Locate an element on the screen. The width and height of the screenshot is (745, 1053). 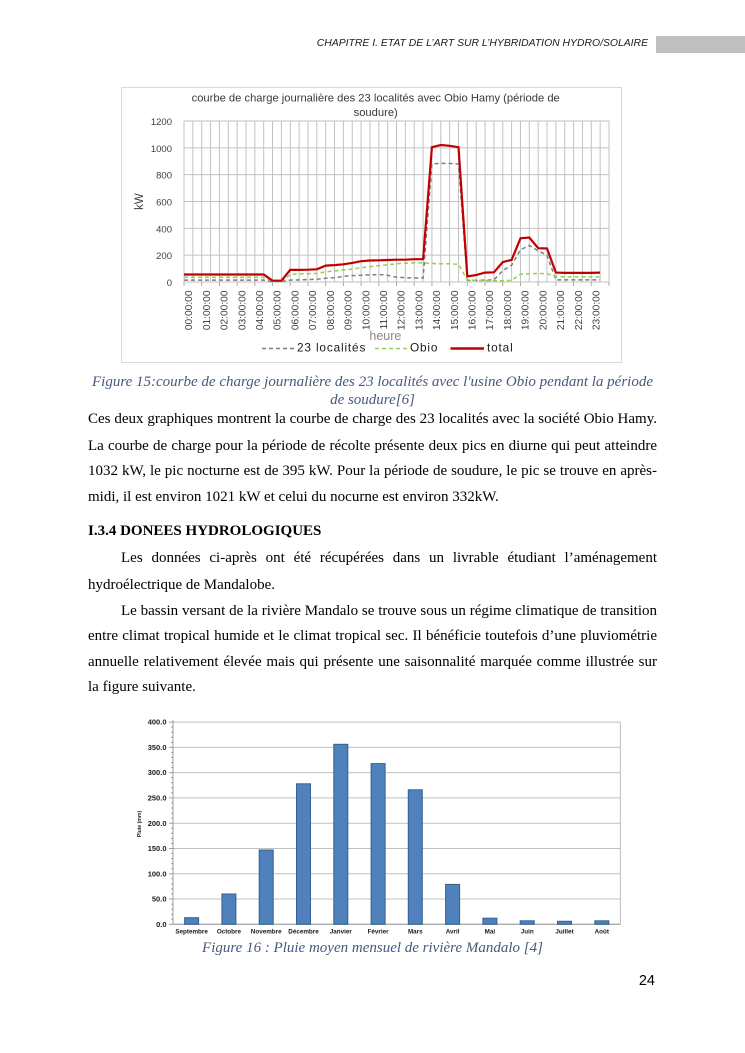
svg-text: Septembre is located at coordinates (191, 931).